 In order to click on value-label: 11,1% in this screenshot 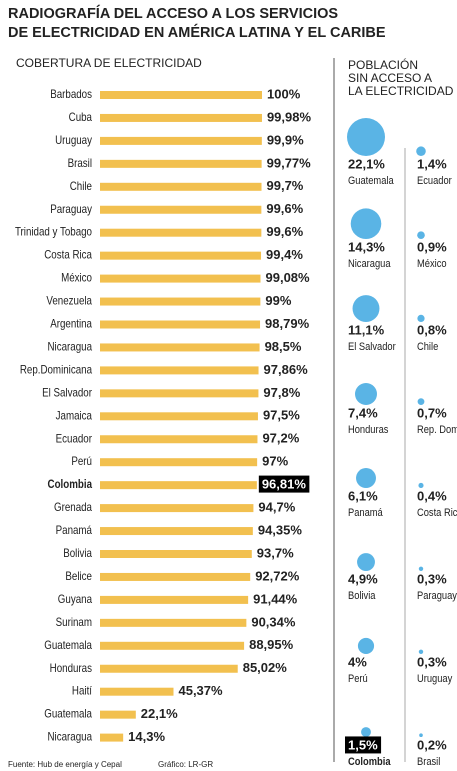, I will do `click(366, 329)`.